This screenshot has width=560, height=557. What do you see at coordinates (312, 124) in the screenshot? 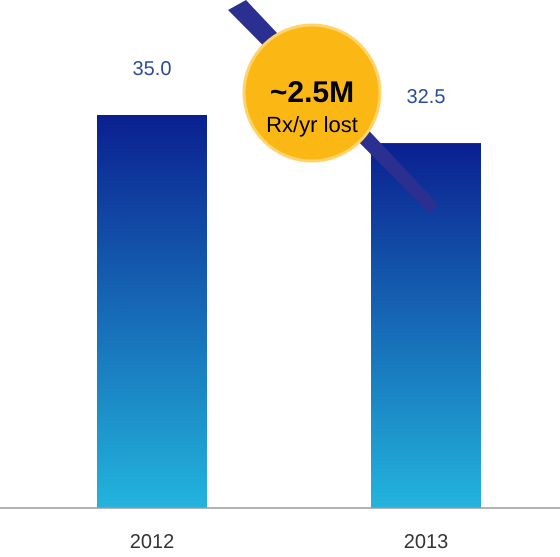
I see `annotation: Rx/yr lost` at bounding box center [312, 124].